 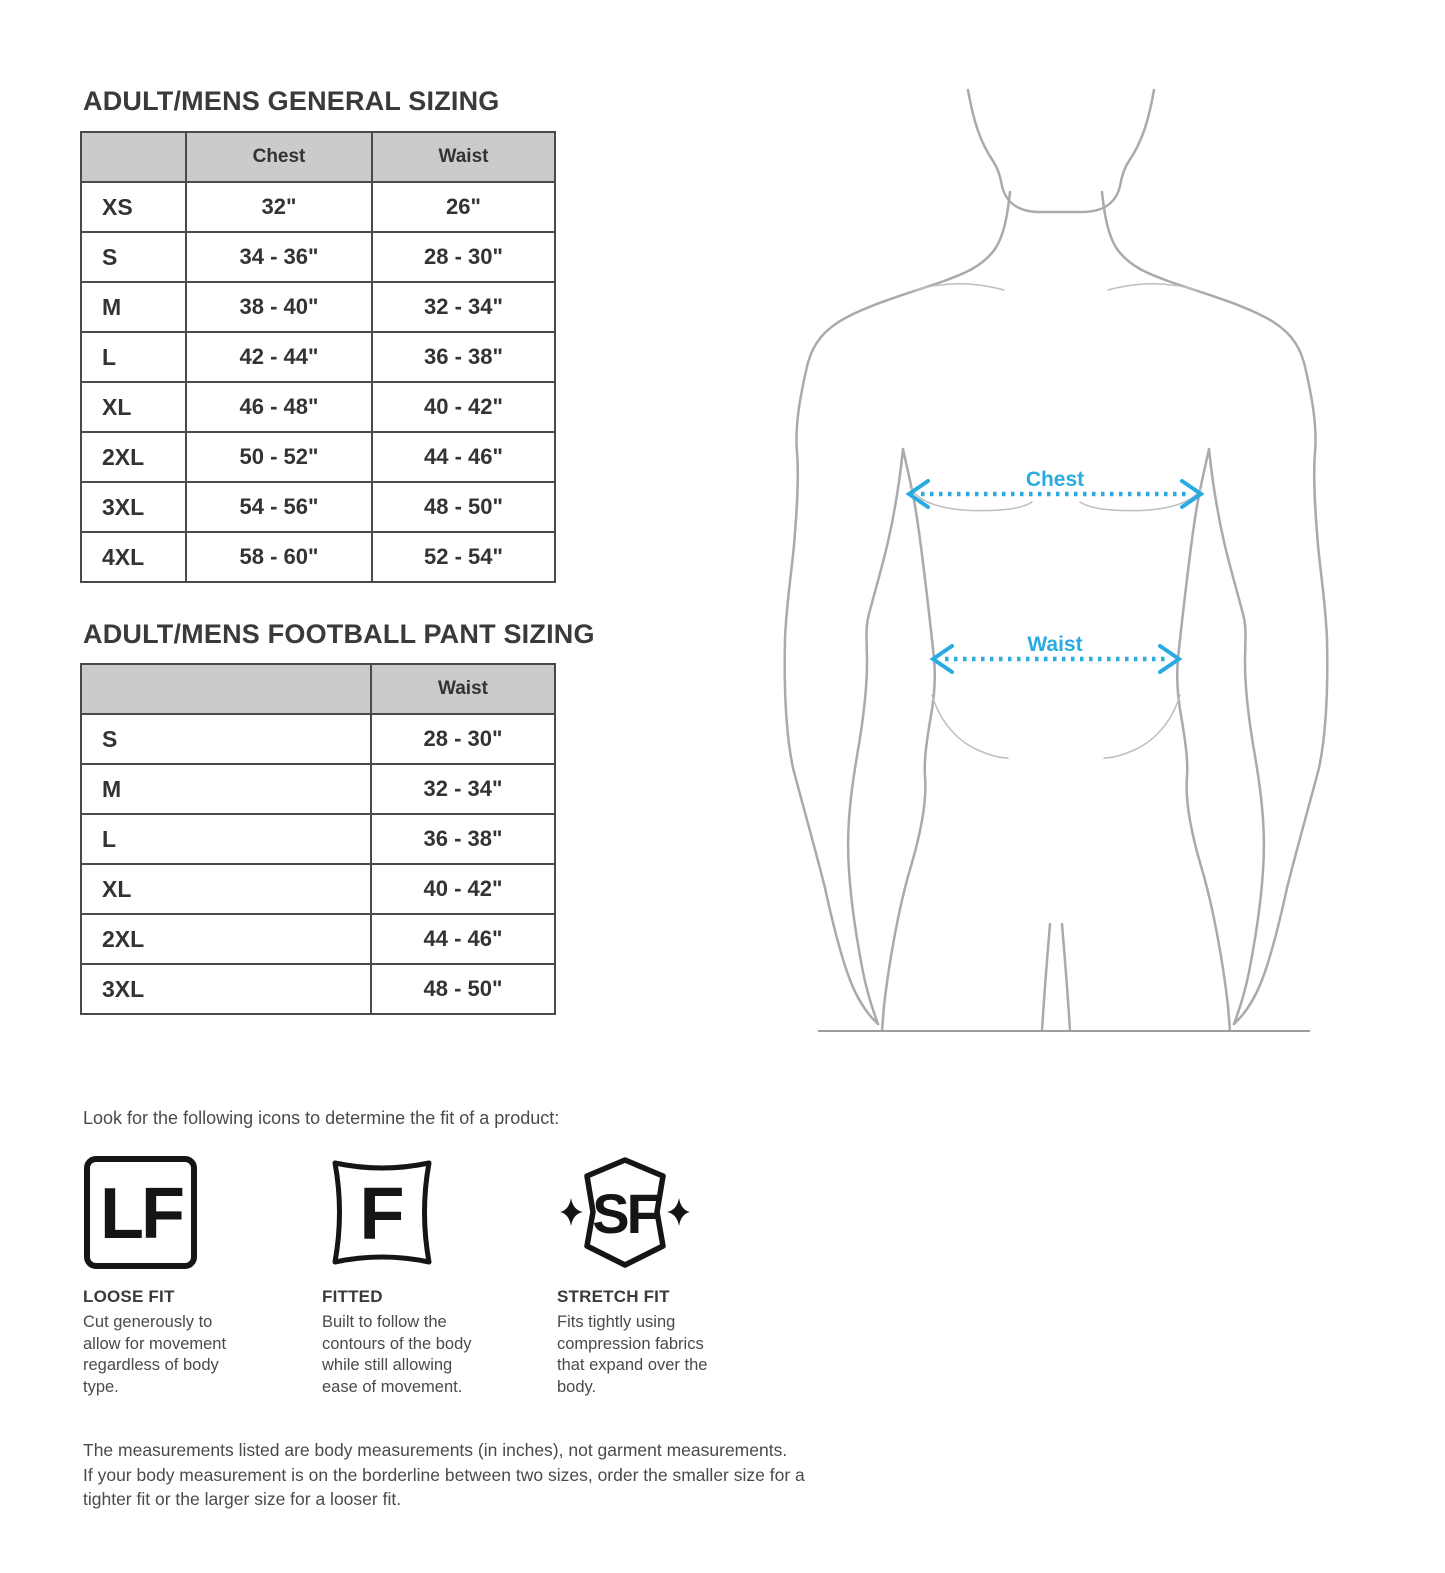 I want to click on loose-fit-icon: LF, so click(x=190, y=1214).